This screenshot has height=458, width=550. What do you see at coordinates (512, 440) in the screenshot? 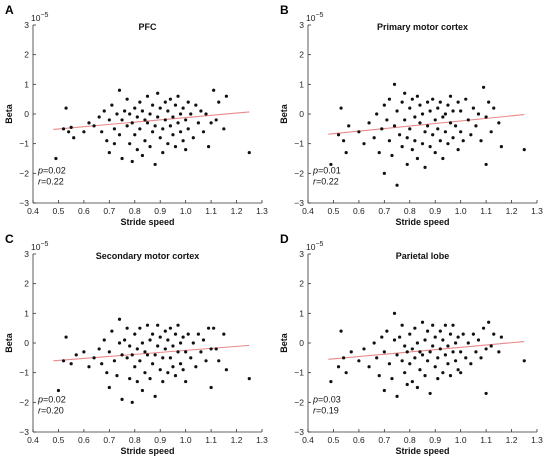
I see `x-tick-label: 1.2` at bounding box center [512, 440].